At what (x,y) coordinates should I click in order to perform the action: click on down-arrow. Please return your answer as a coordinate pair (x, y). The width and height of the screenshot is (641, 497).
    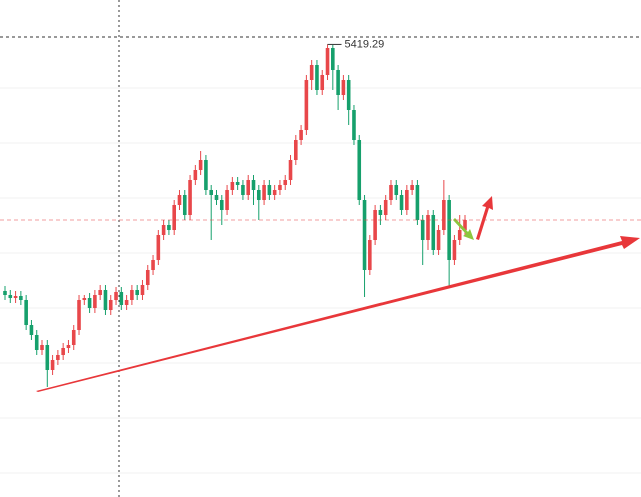
    Looking at the image, I should click on (463, 229).